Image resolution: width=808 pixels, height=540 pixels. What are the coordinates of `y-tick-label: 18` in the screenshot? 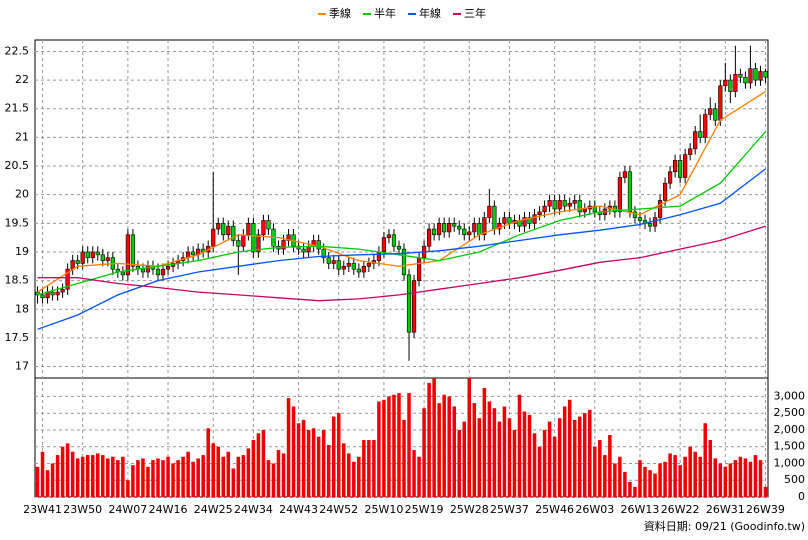 It's located at (22, 308).